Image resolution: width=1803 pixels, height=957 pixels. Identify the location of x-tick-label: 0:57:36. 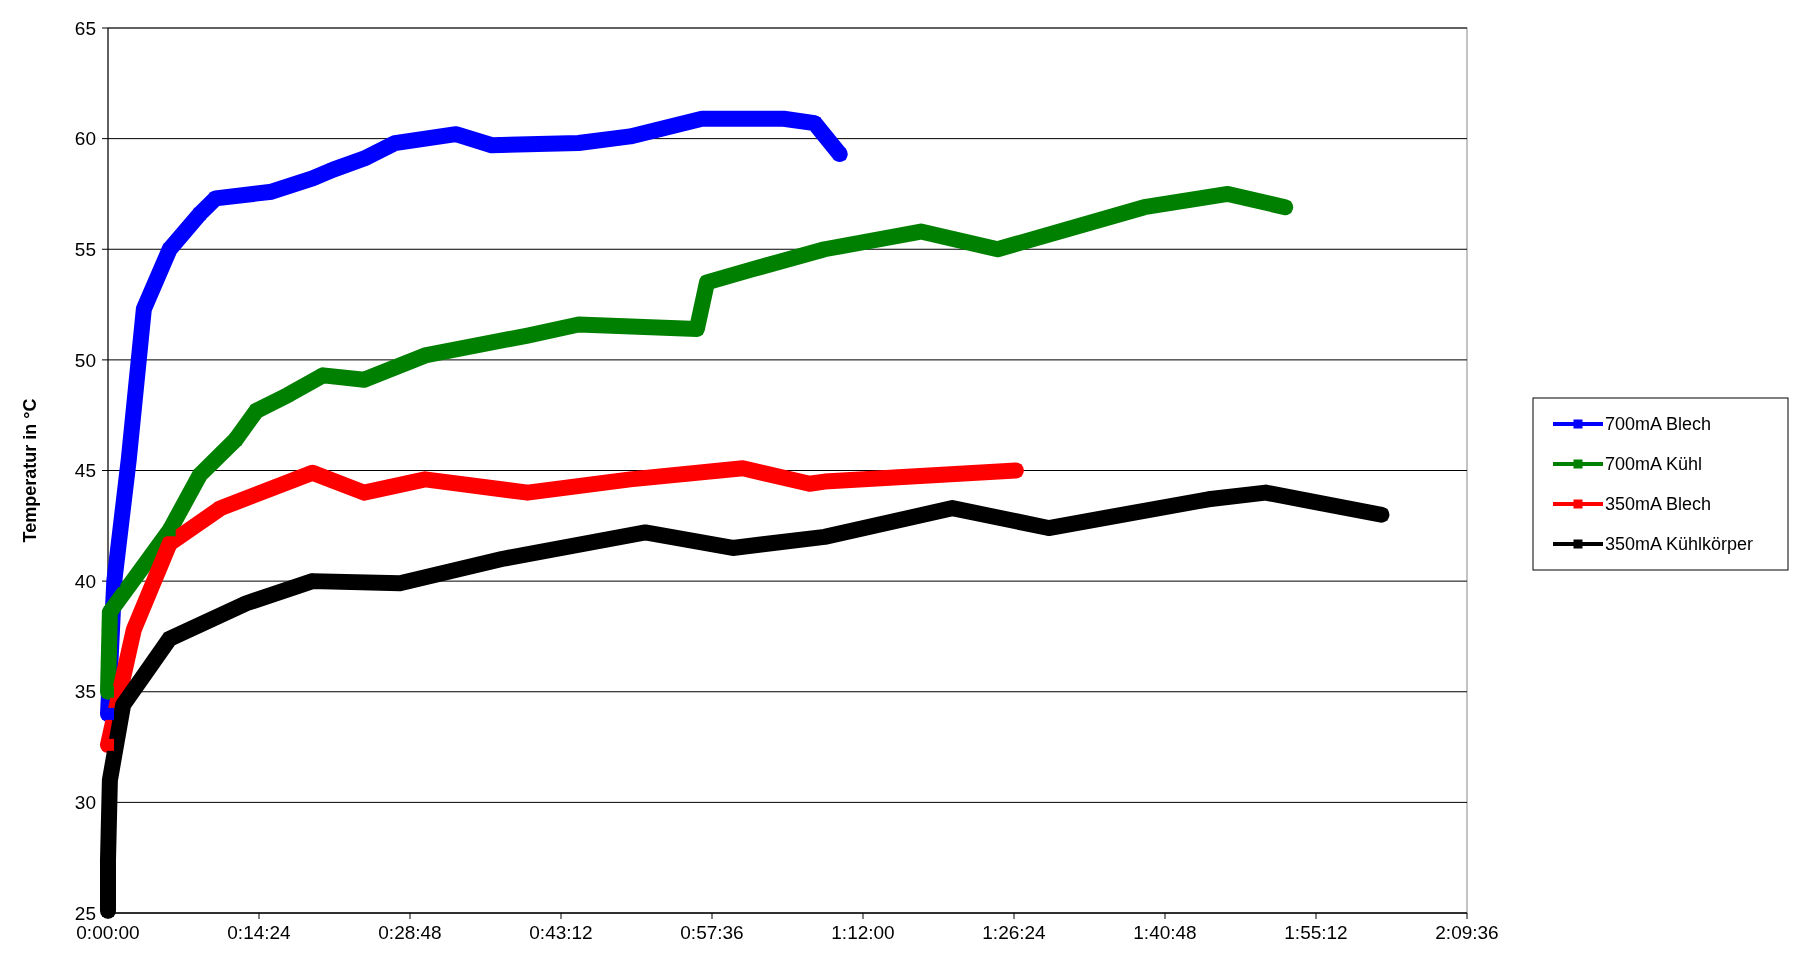
(712, 932).